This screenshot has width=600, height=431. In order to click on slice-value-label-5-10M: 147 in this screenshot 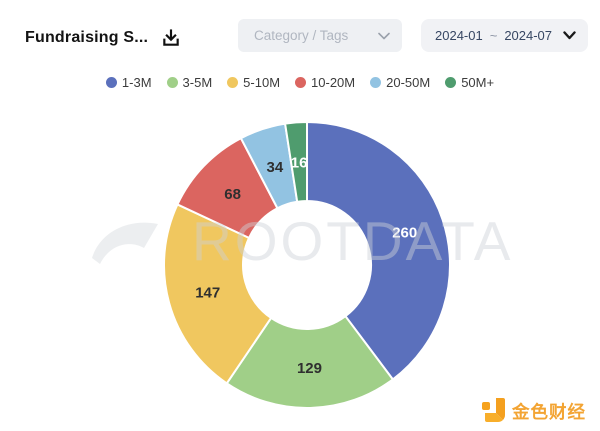, I will do `click(207, 292)`.